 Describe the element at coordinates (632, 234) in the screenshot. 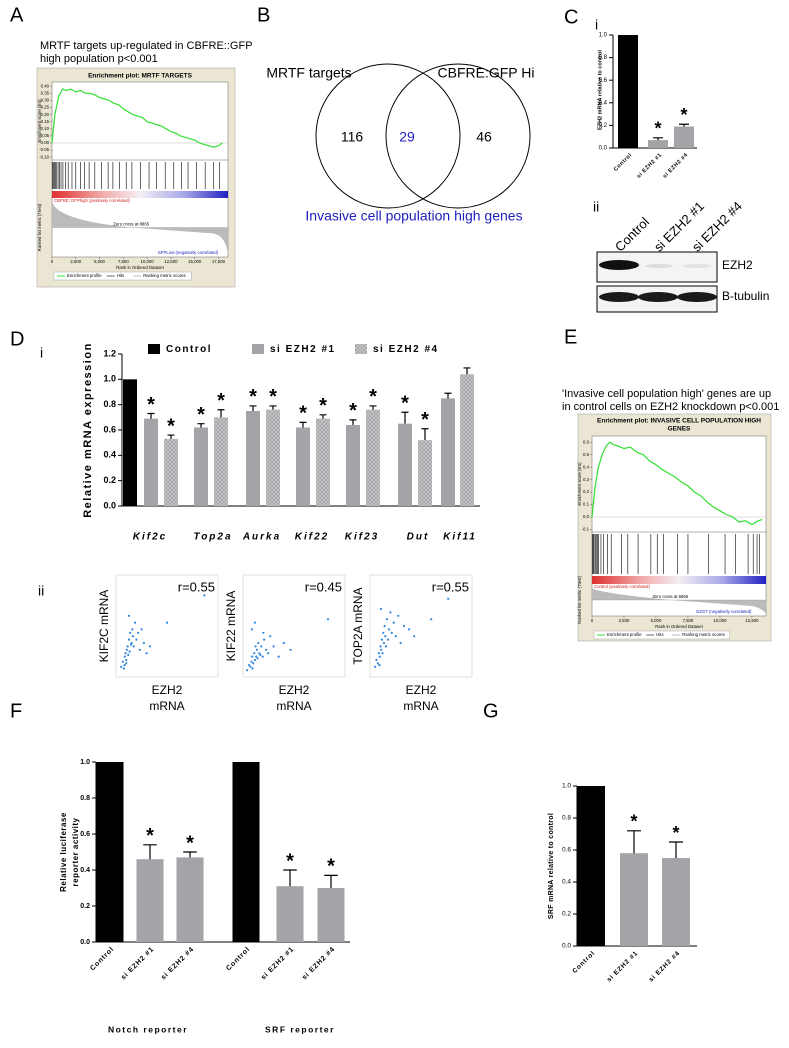

I see `lane-label: Control` at that location.